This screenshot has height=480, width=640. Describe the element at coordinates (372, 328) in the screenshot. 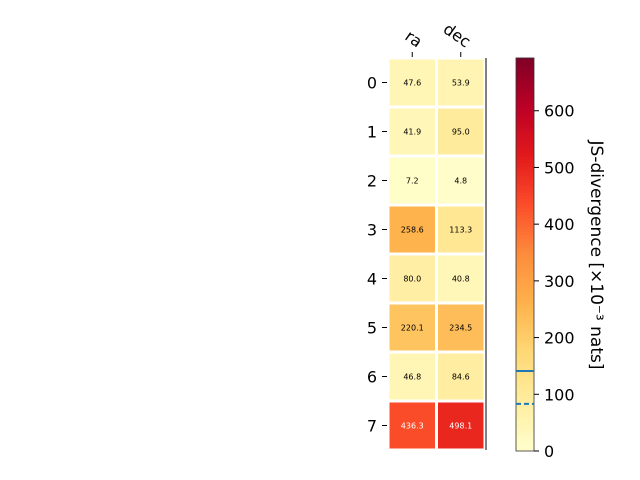

I see `row-tick-label: 5` at that location.